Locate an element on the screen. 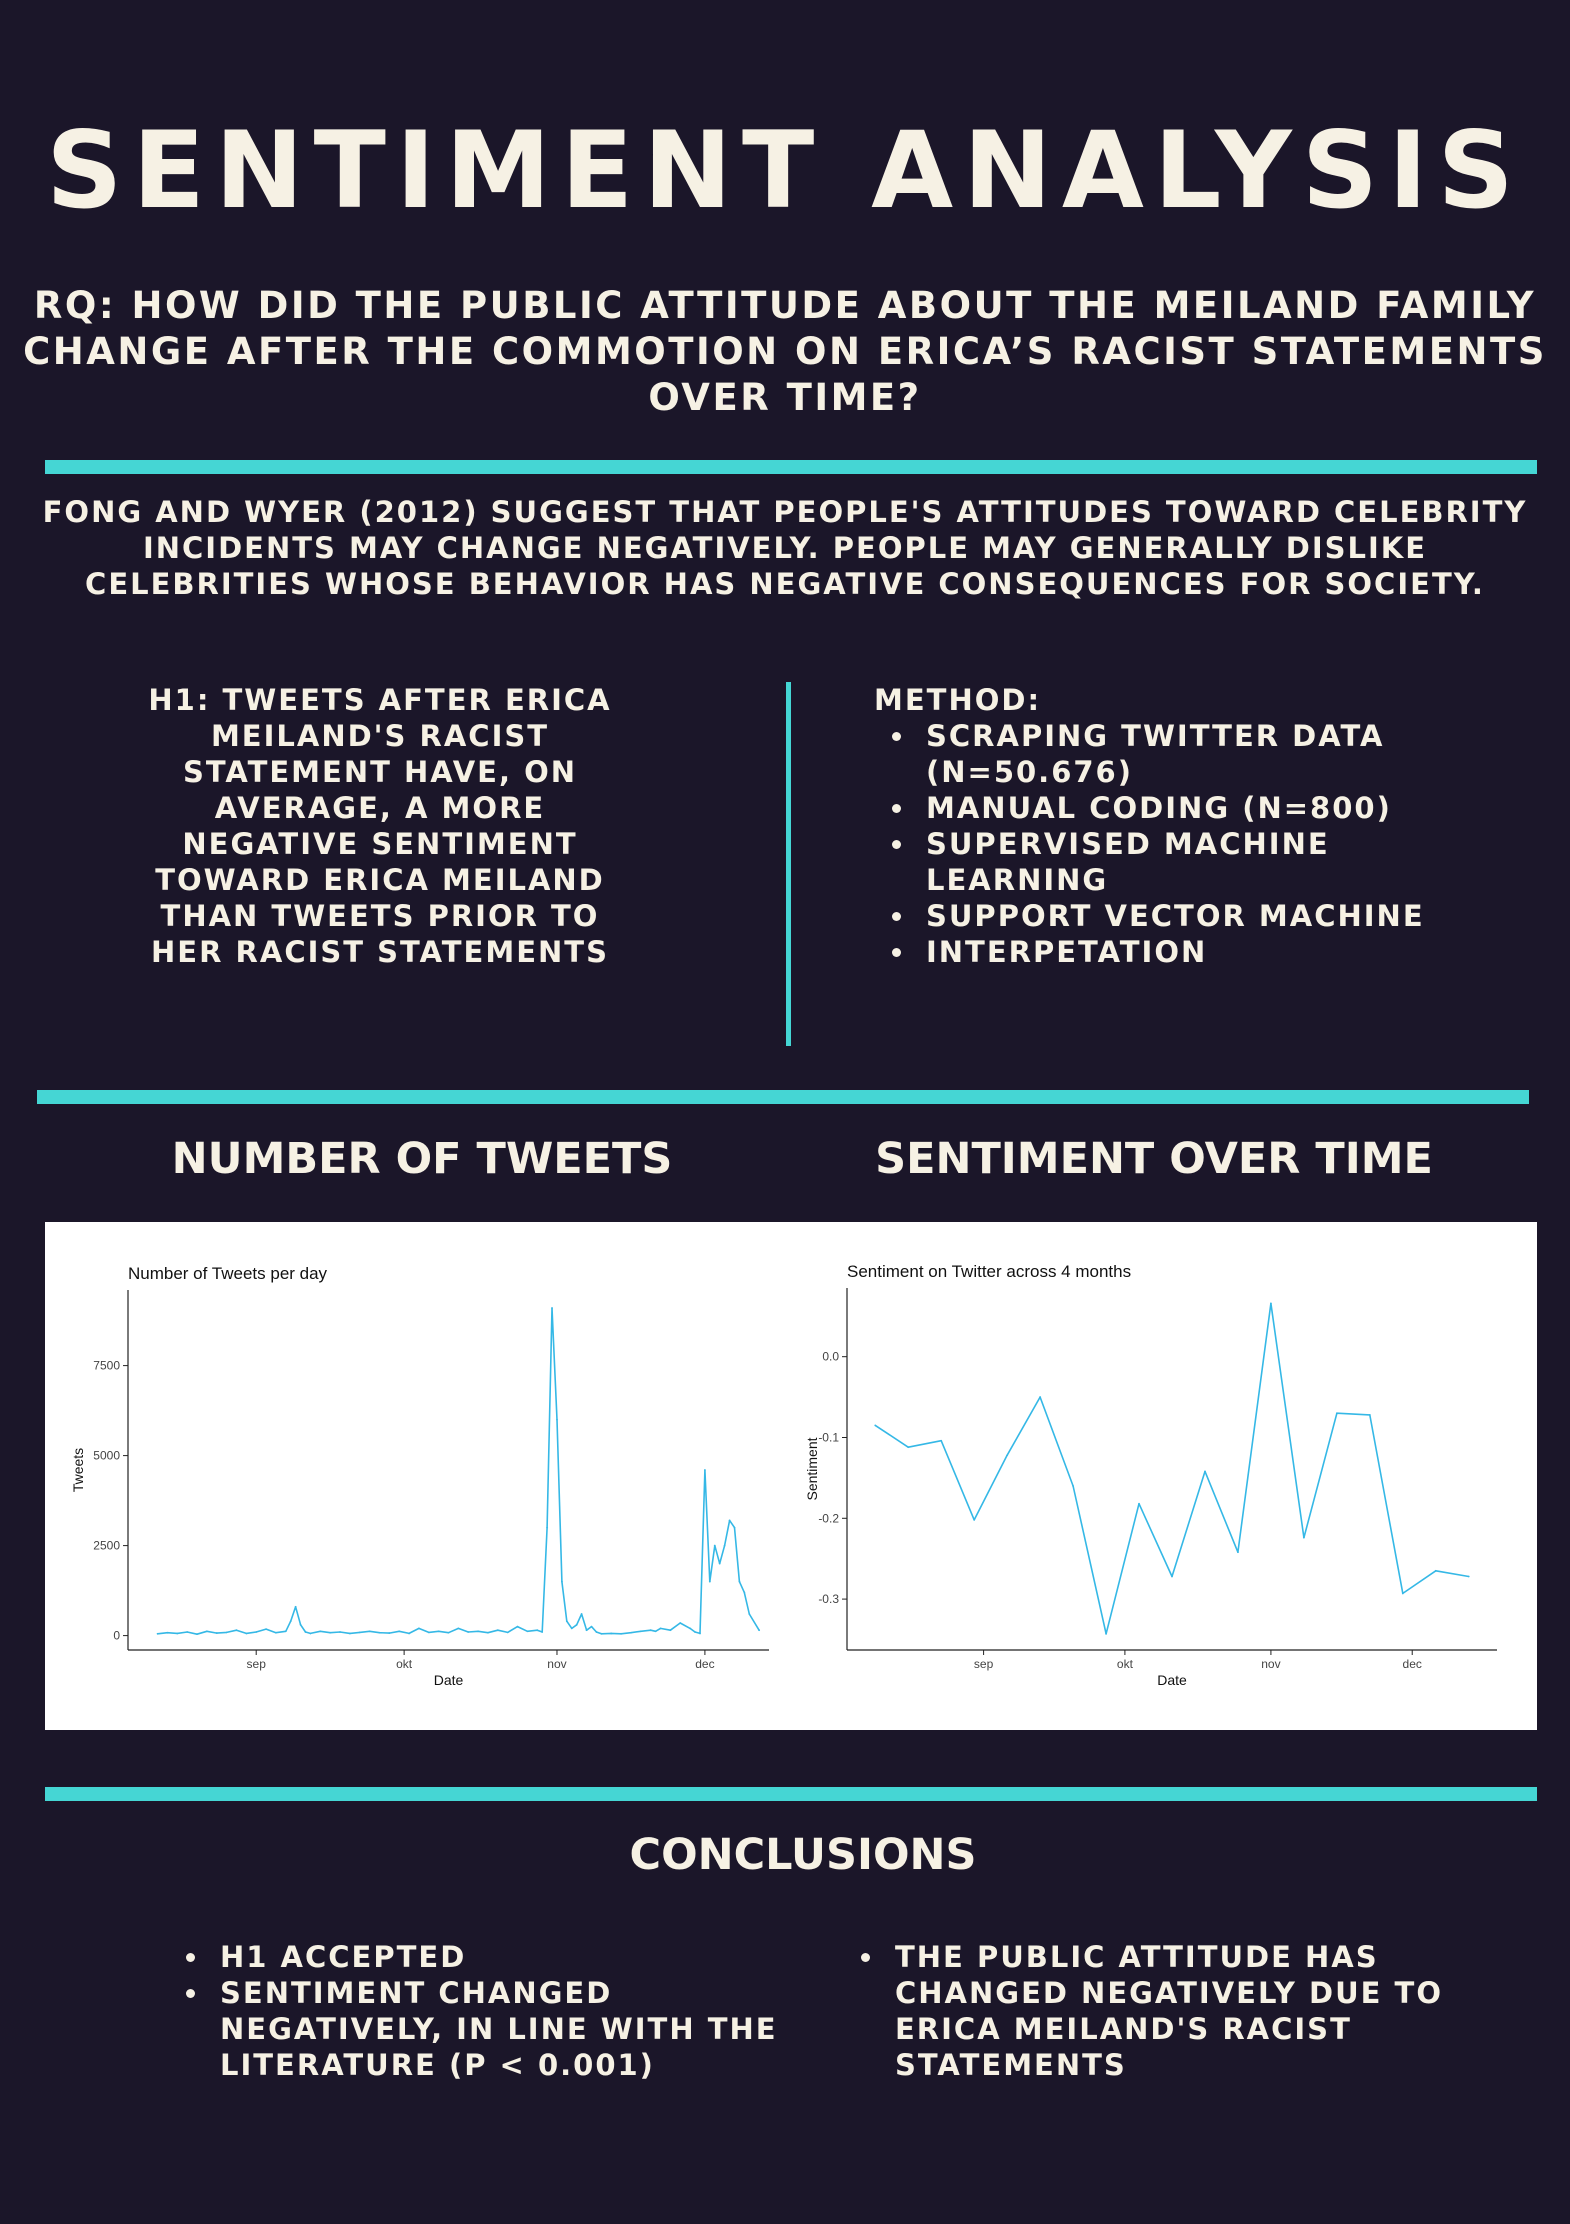  hypothesis-line: H1: TWEETS AFTER ERICA is located at coordinates (380, 700).